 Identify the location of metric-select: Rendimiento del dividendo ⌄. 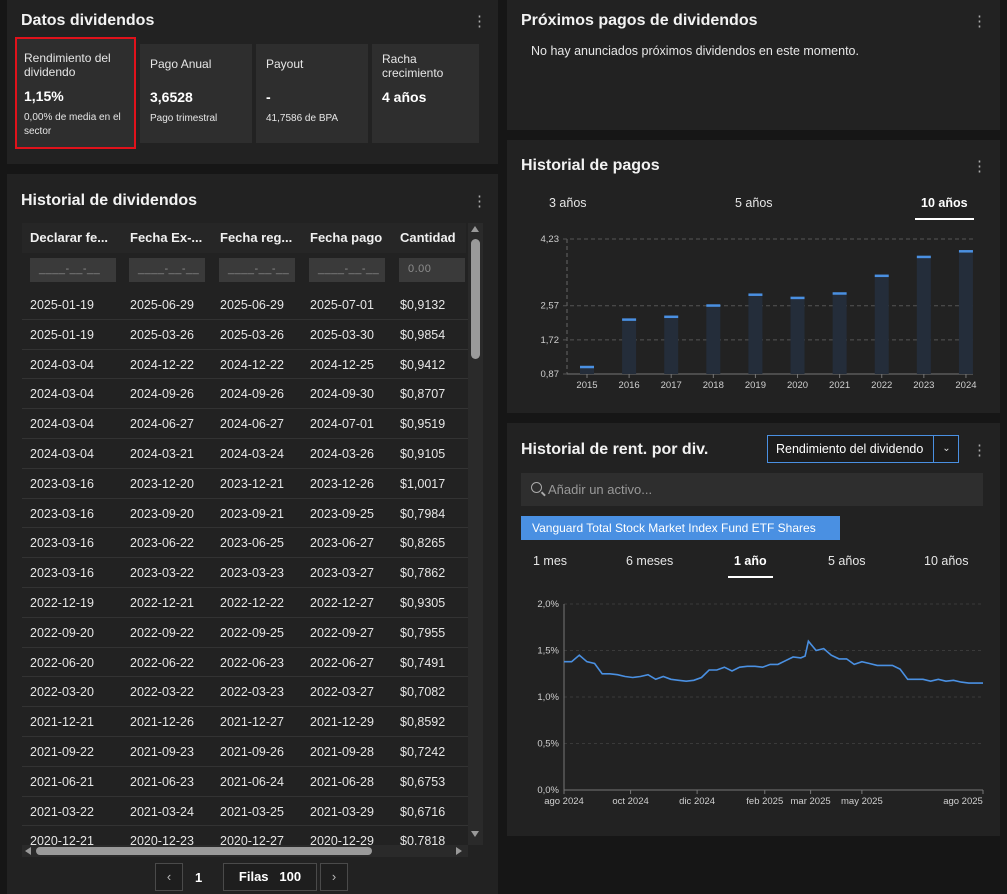
(863, 449).